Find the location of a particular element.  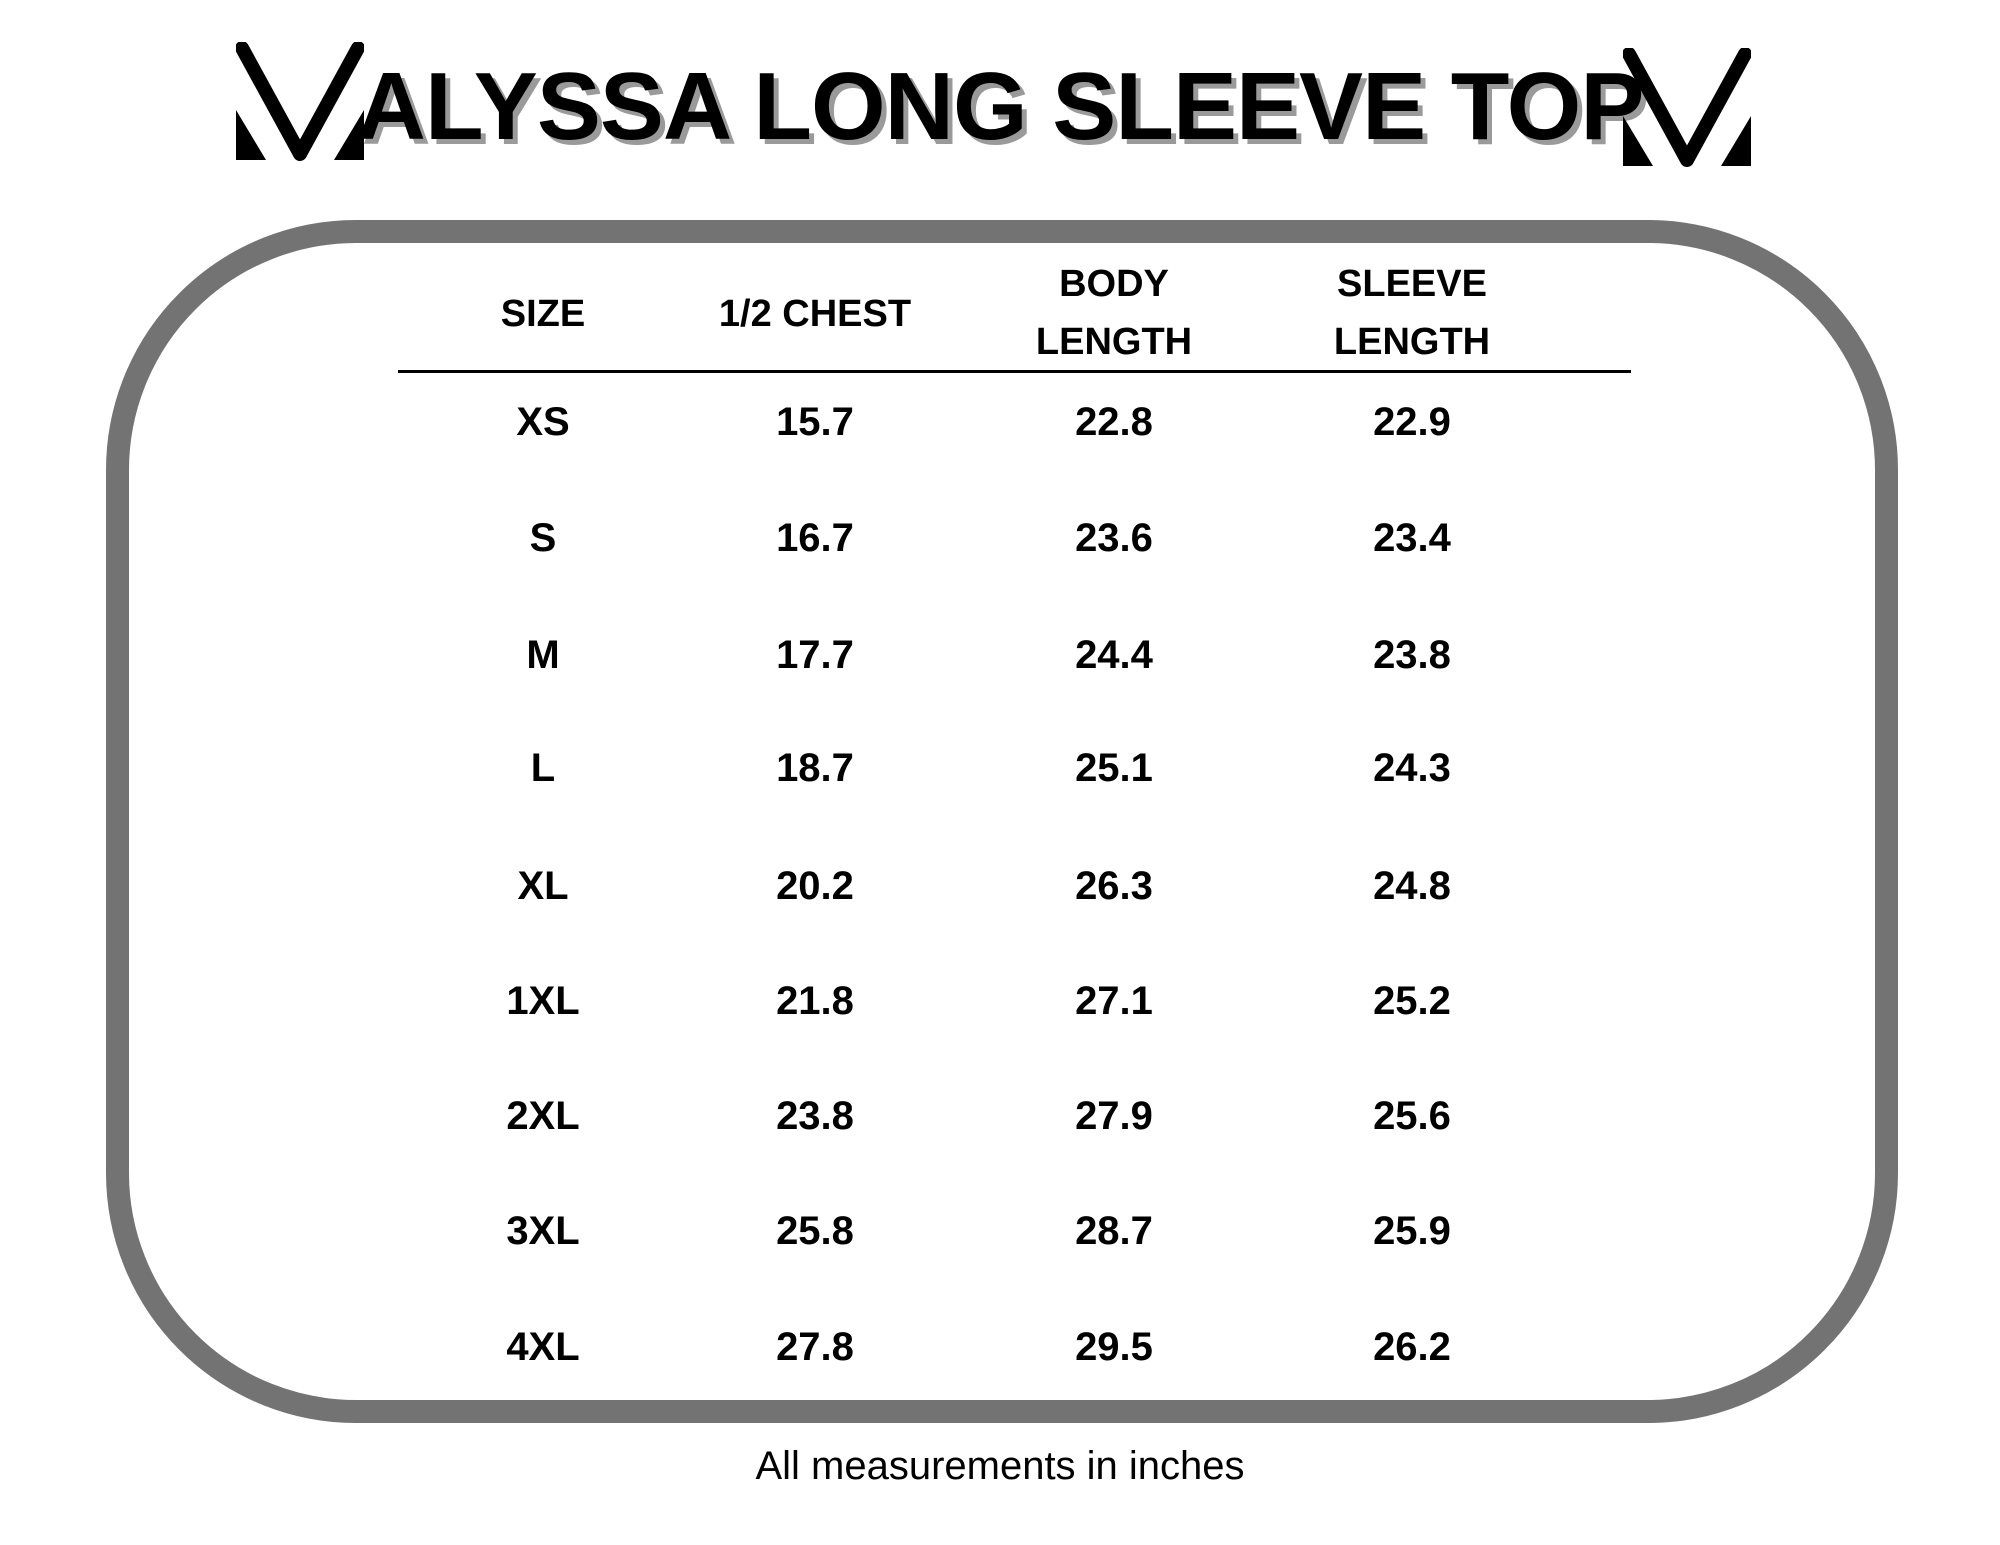

measurement-cell: 24.8 is located at coordinates (1412, 886).